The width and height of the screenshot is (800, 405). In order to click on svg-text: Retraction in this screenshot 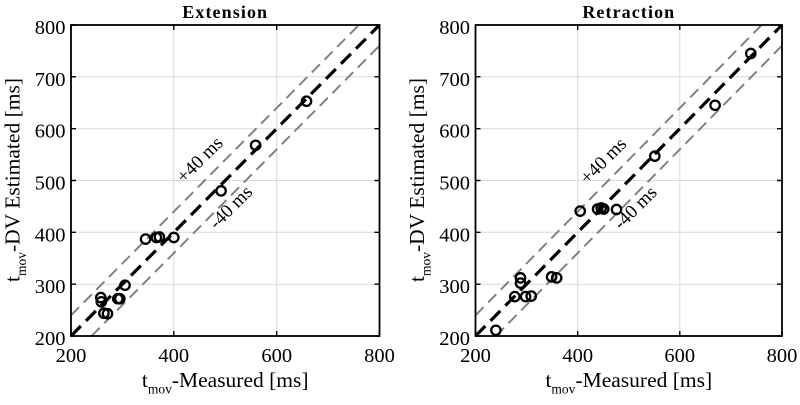, I will do `click(628, 12)`.